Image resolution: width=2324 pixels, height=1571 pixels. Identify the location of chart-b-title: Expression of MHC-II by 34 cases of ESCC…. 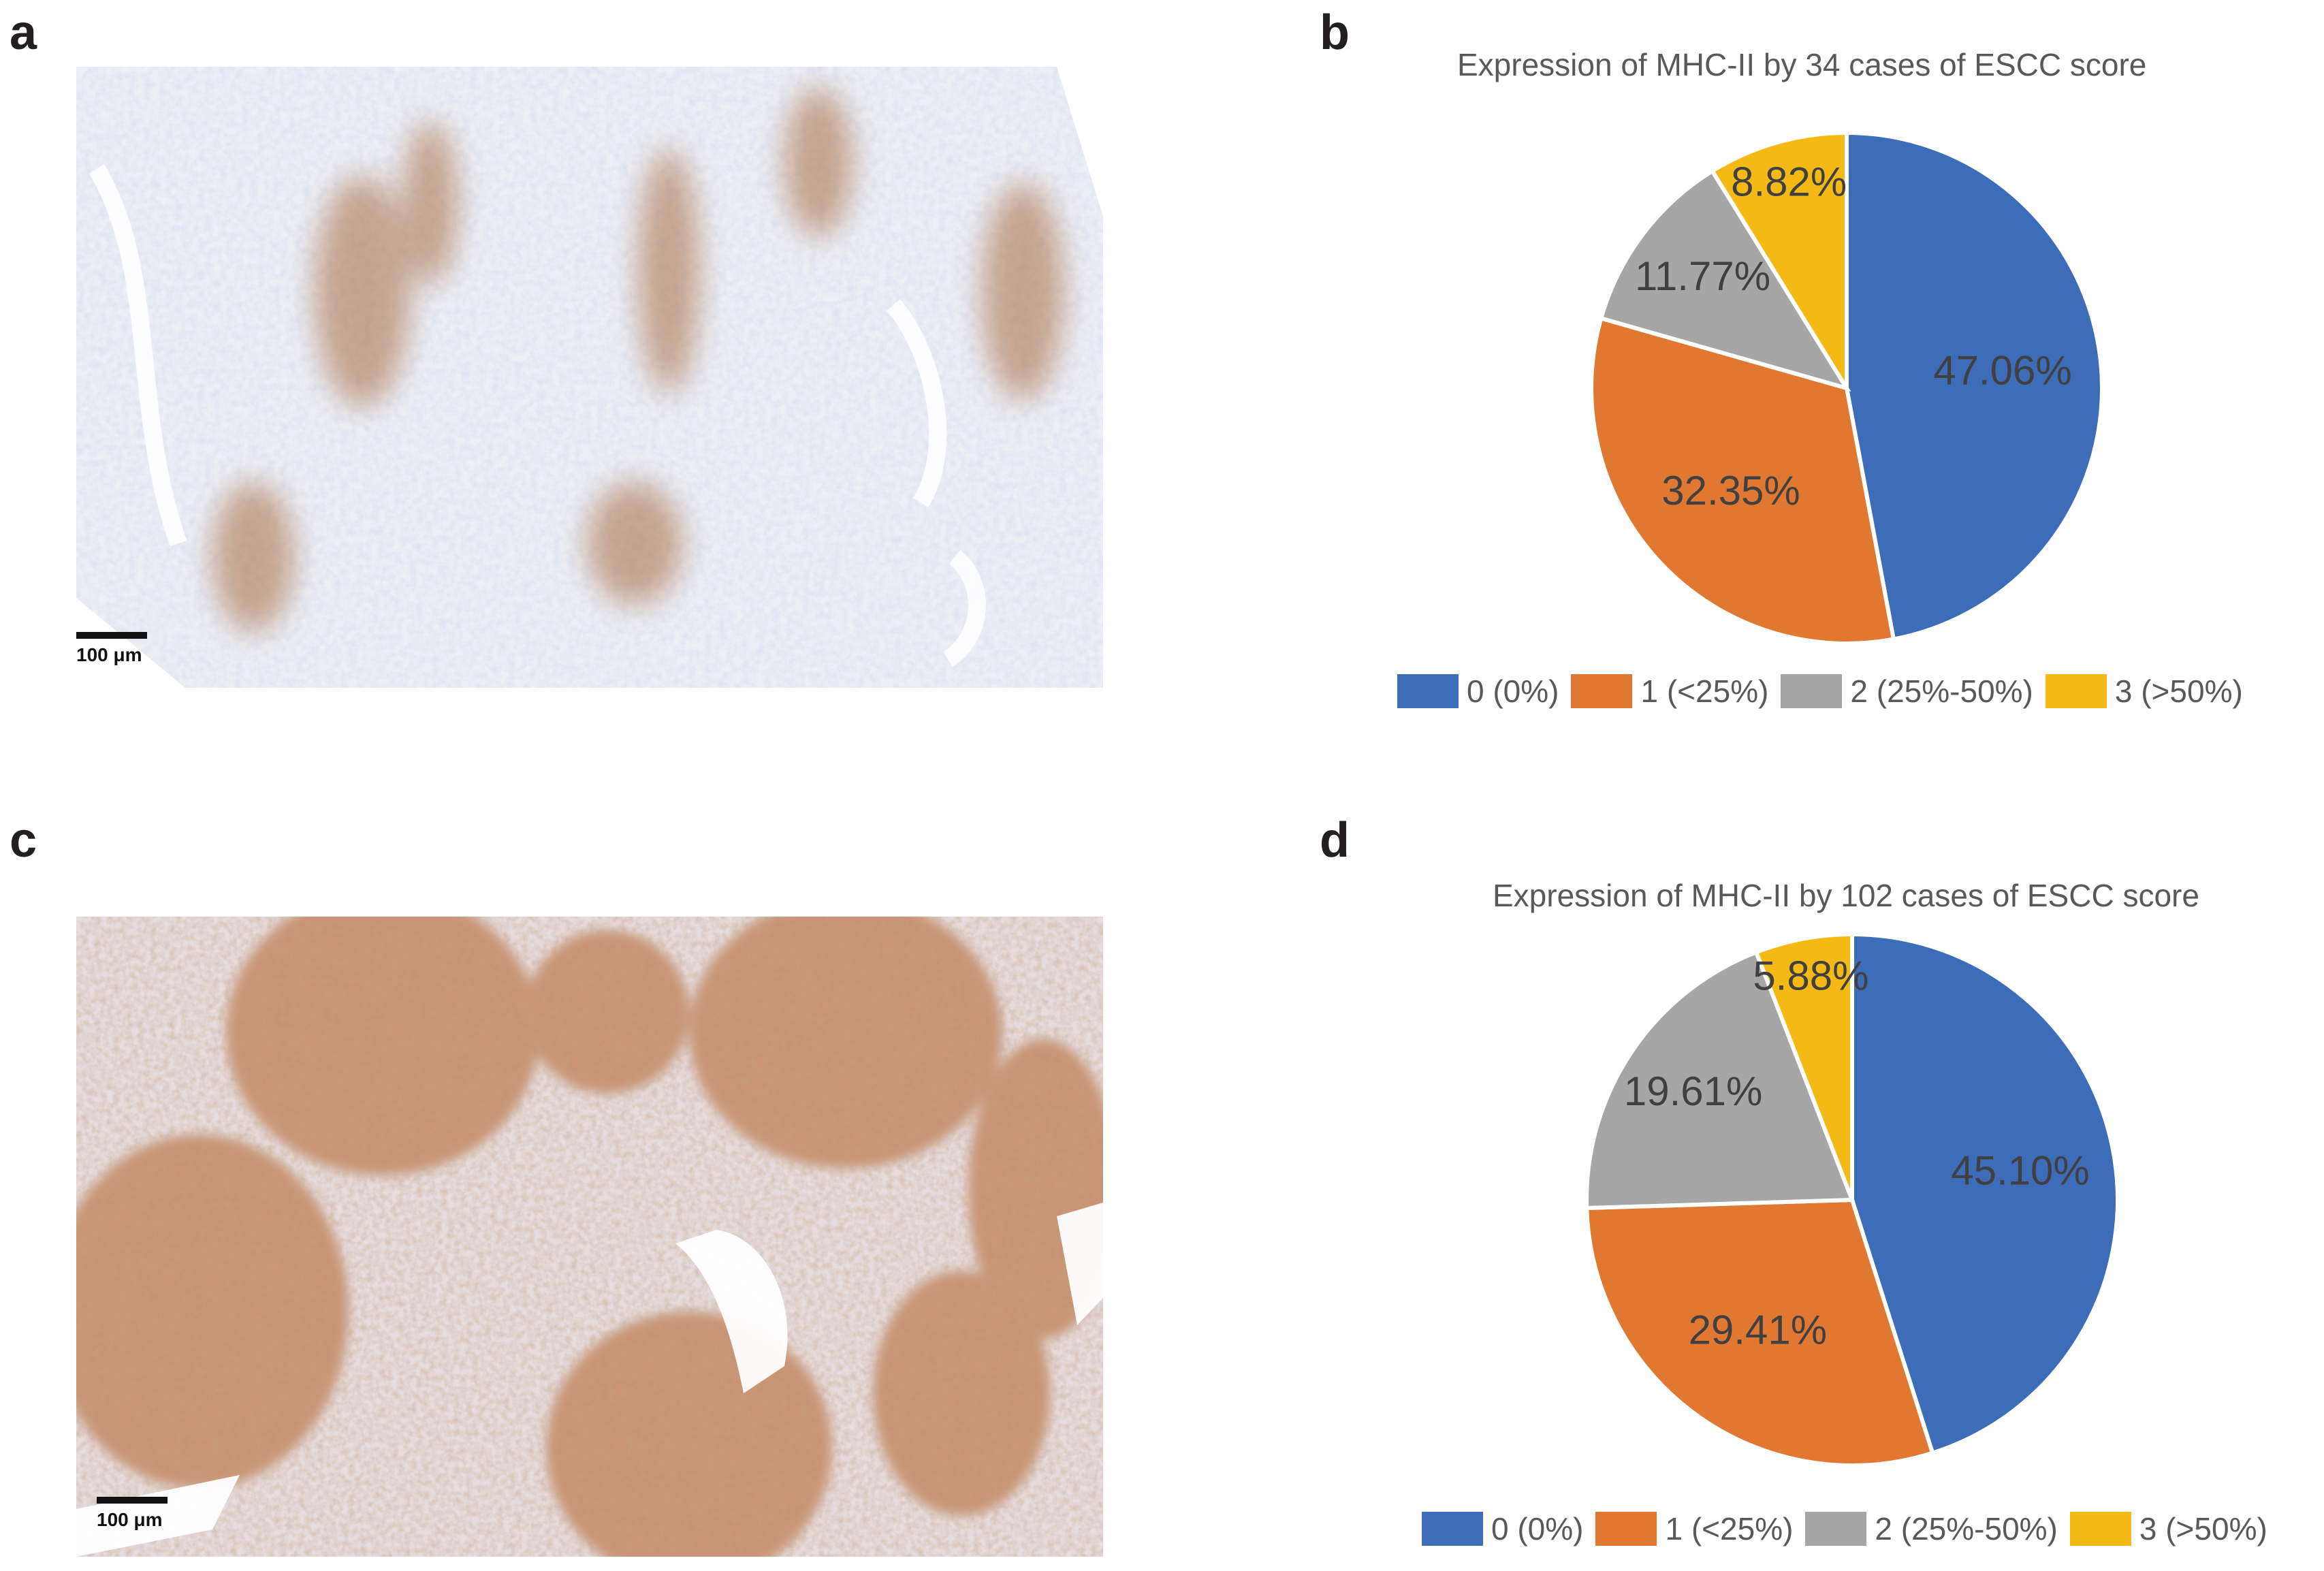
(1802, 64).